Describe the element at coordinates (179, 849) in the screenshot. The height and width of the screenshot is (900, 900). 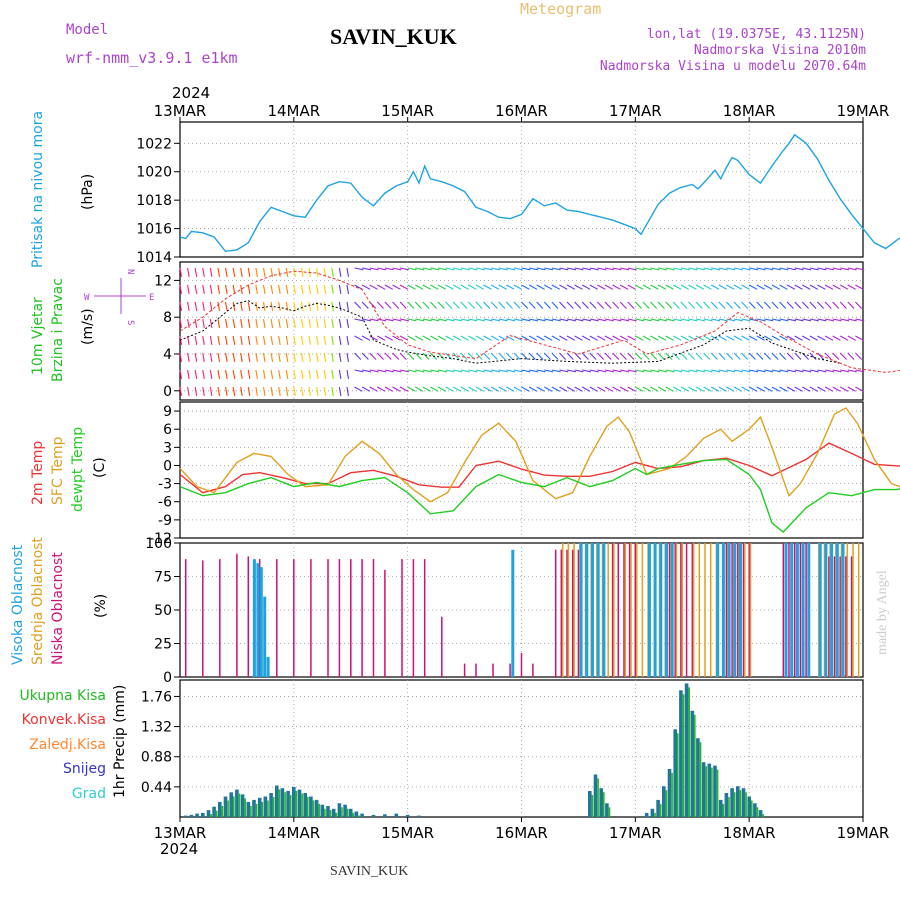
I see `year-bottom: 2024` at that location.